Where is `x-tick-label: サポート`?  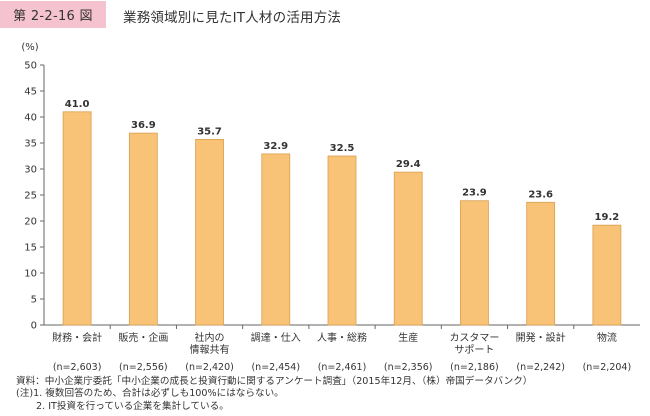 x-tick-label: サポート is located at coordinates (474, 350).